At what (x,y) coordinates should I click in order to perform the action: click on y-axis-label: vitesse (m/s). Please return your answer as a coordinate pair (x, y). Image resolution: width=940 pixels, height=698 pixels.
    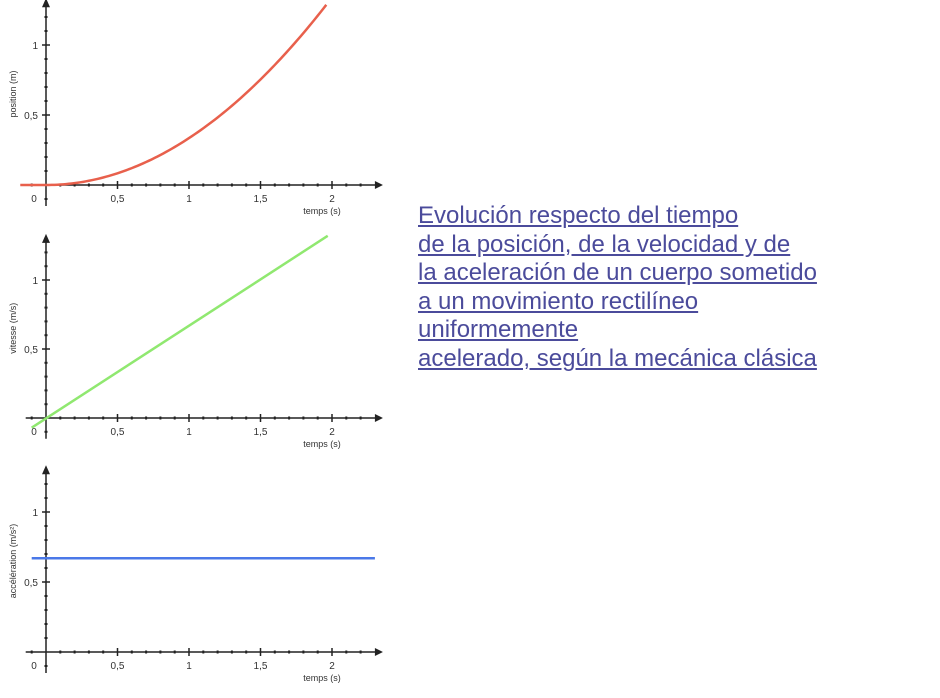
    Looking at the image, I should click on (13, 328).